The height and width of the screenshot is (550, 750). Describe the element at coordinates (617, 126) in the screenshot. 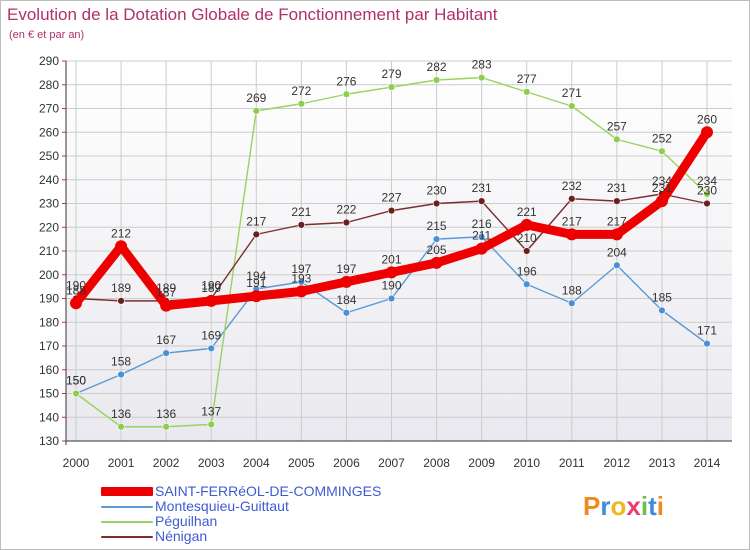

I see `data-label: 257` at that location.